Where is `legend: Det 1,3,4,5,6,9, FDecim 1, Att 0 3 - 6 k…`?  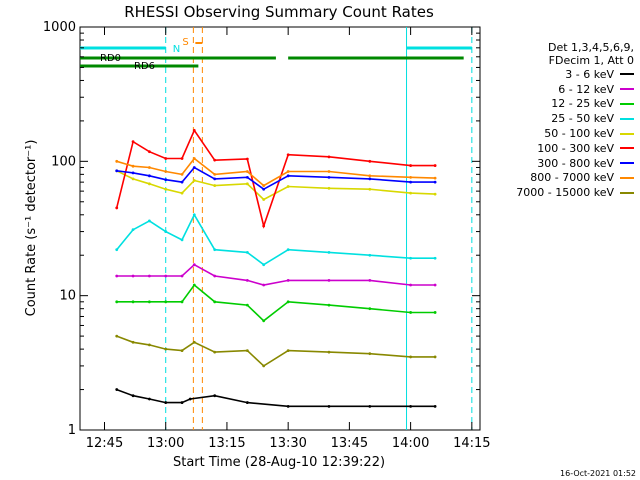 legend: Det 1,3,4,5,6,9, FDecim 1, Att 0 3 - 6 k… is located at coordinates (556, 120).